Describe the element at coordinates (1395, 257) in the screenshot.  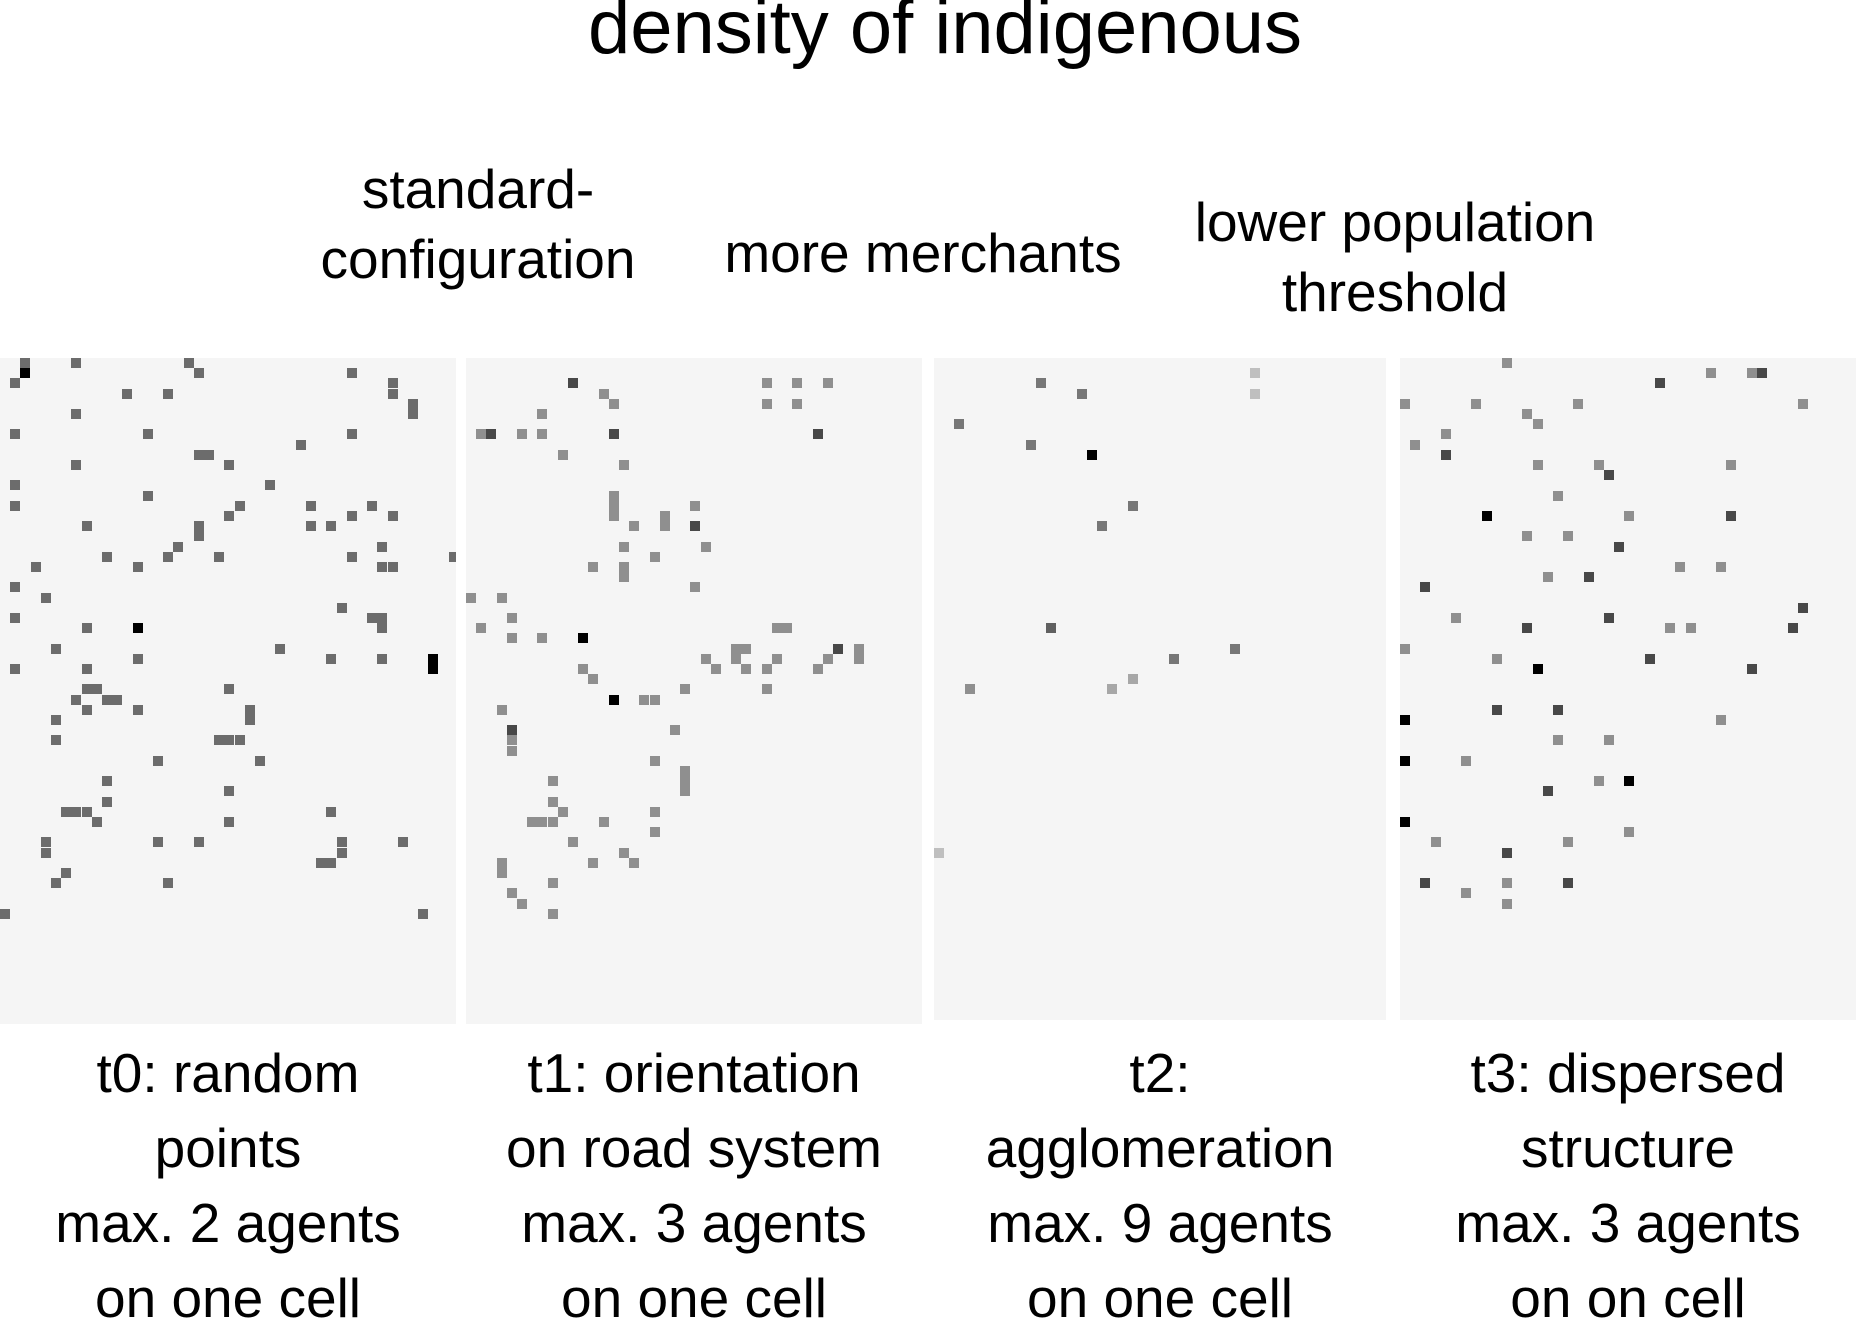
I see `header-lower-population-threshold: lower population threshold` at that location.